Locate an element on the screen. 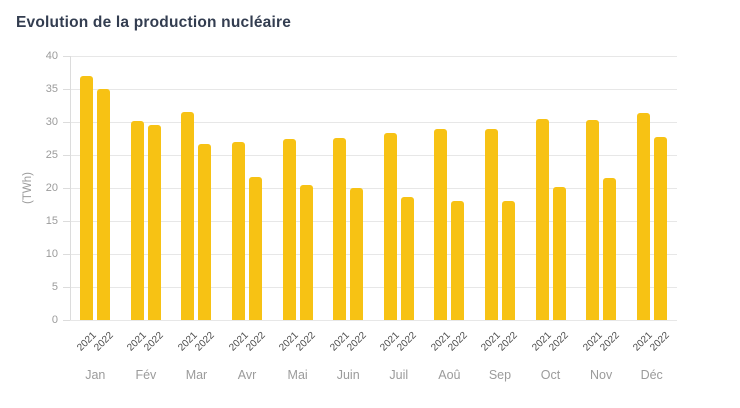 This screenshot has height=408, width=740. bar-2021-Jan is located at coordinates (87, 197).